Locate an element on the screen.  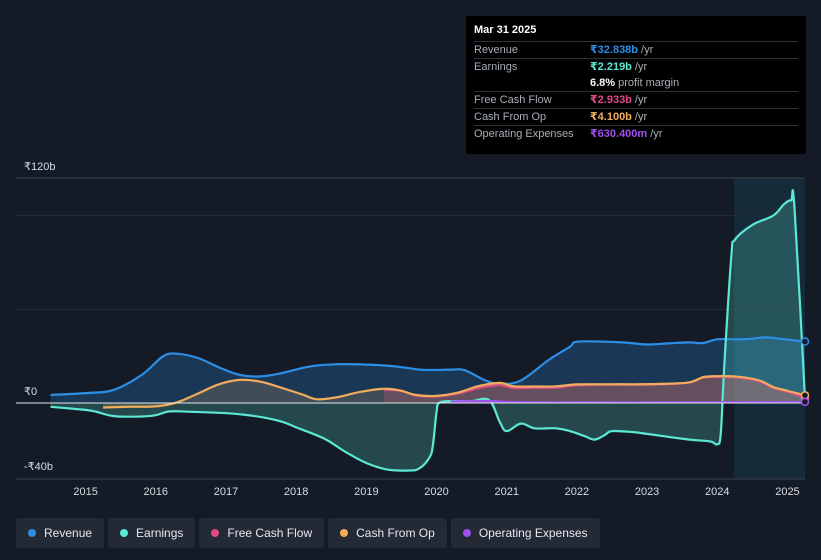
legend-label: Revenue is located at coordinates (68, 533).